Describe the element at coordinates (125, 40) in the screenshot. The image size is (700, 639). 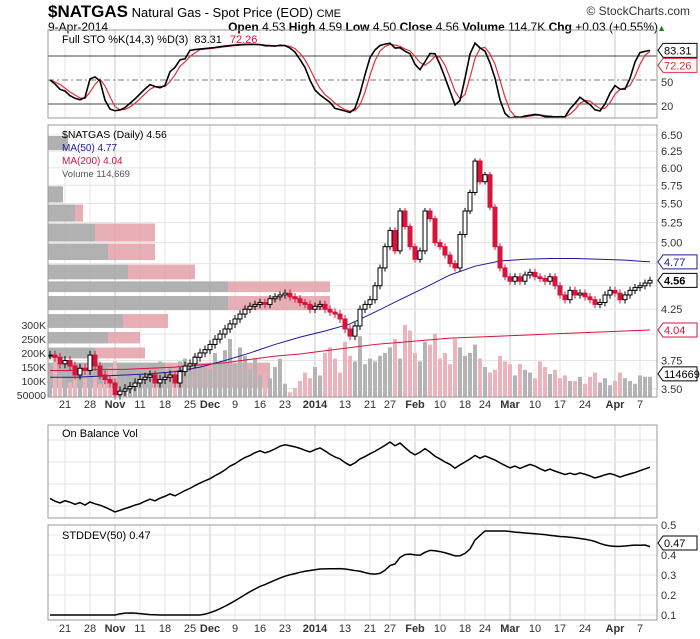
I see `sto-legend: Full STO %K(14,3) %D(3)` at that location.